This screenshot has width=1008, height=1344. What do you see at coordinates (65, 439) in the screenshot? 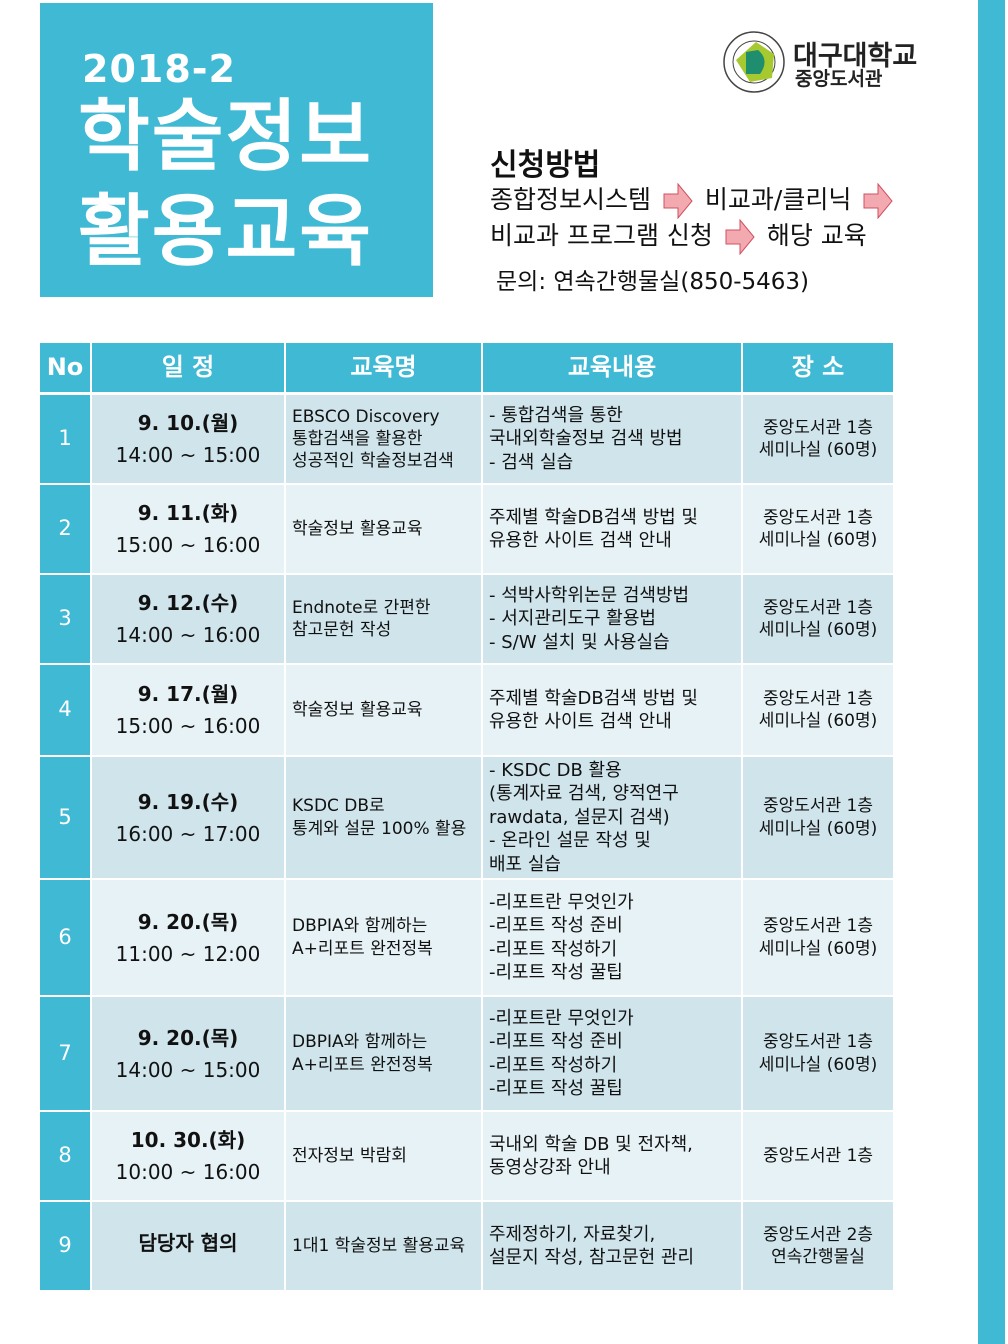
I see `row-no: 1` at bounding box center [65, 439].